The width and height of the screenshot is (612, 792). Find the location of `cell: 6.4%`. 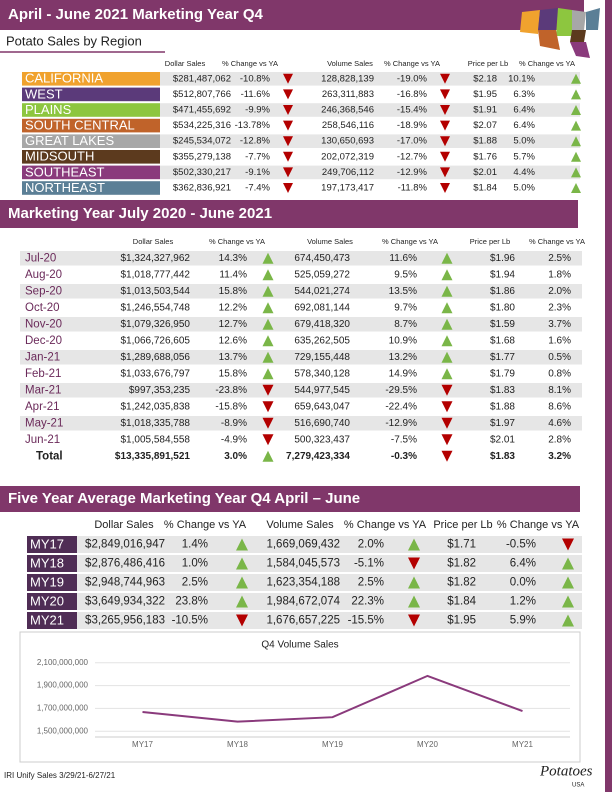

cell: 6.4% is located at coordinates (524, 125).